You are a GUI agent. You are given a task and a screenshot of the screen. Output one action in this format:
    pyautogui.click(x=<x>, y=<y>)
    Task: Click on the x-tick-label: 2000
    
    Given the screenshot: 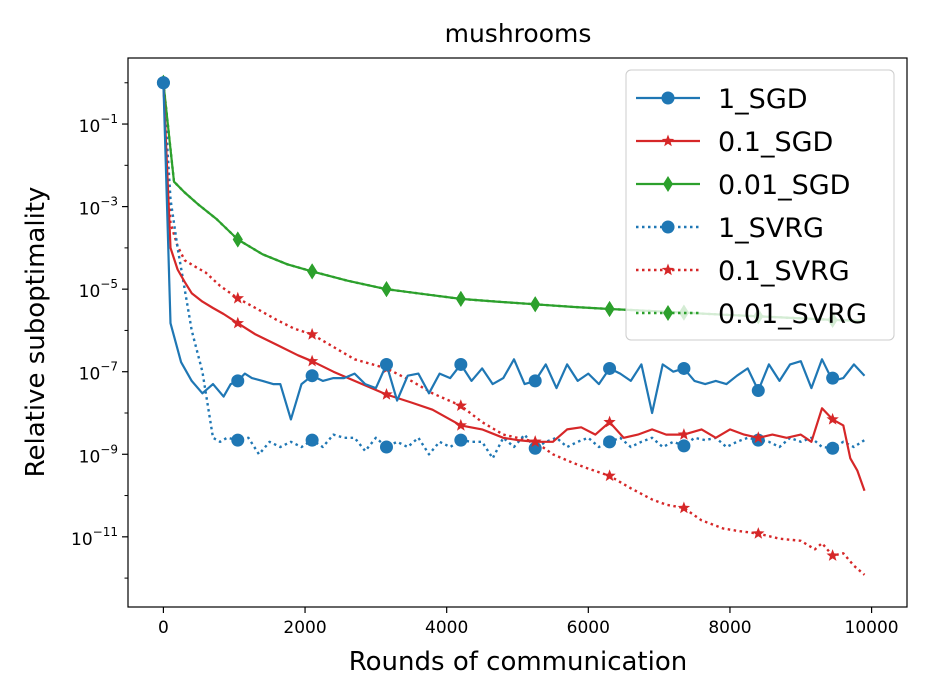 What is the action you would take?
    pyautogui.click(x=304, y=628)
    